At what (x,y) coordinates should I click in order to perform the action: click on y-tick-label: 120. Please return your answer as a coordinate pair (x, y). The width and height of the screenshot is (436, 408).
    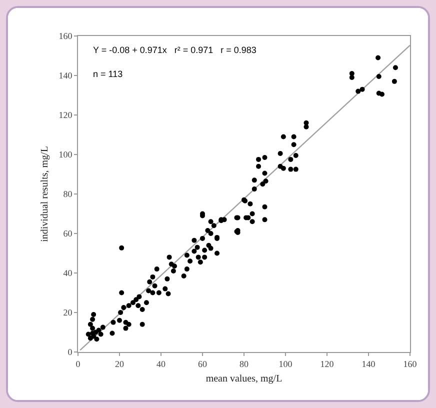
    Looking at the image, I should click on (65, 115).